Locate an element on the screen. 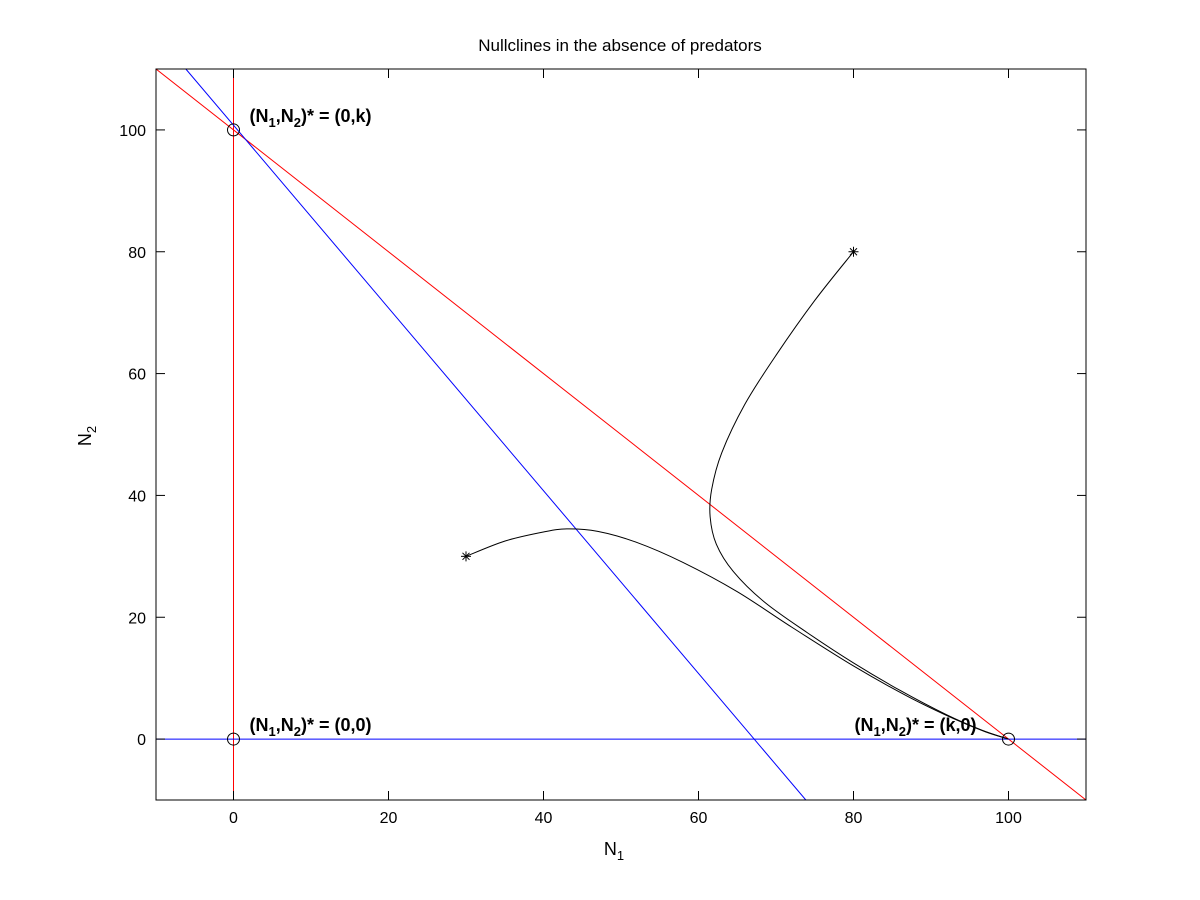 This screenshot has height=900, width=1200. chart-title: Nullclines in the absence of predators is located at coordinates (620, 45).